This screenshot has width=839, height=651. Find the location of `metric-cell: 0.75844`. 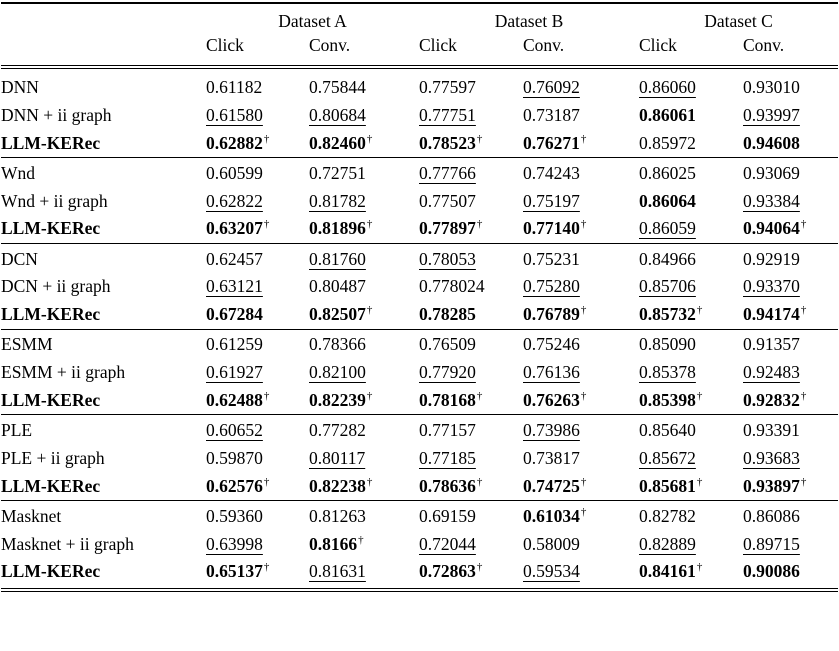

metric-cell: 0.75844 is located at coordinates (364, 84).